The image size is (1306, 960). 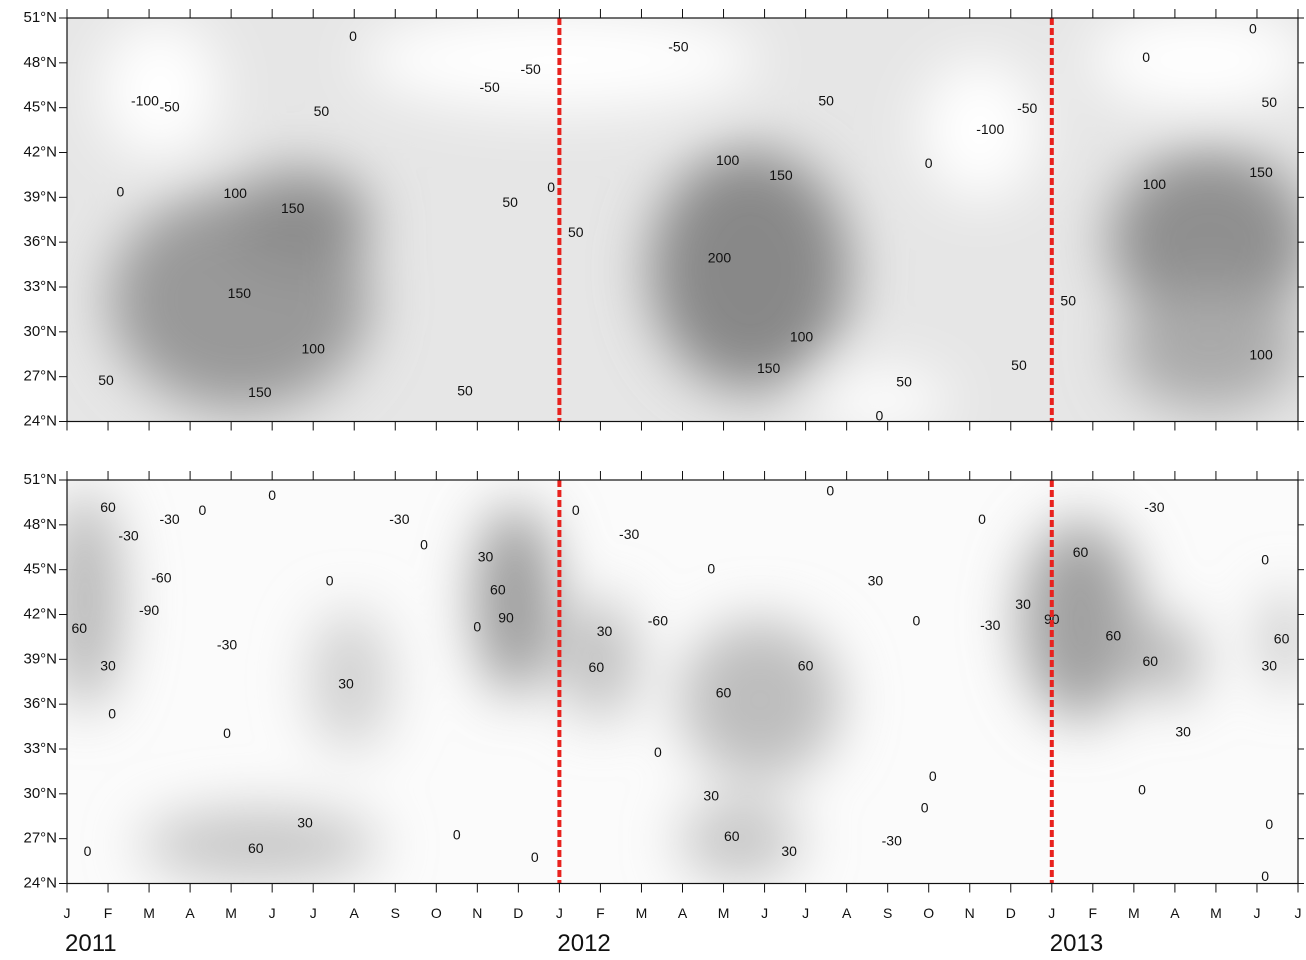 What do you see at coordinates (887, 913) in the screenshot?
I see `x-tick-label: S` at bounding box center [887, 913].